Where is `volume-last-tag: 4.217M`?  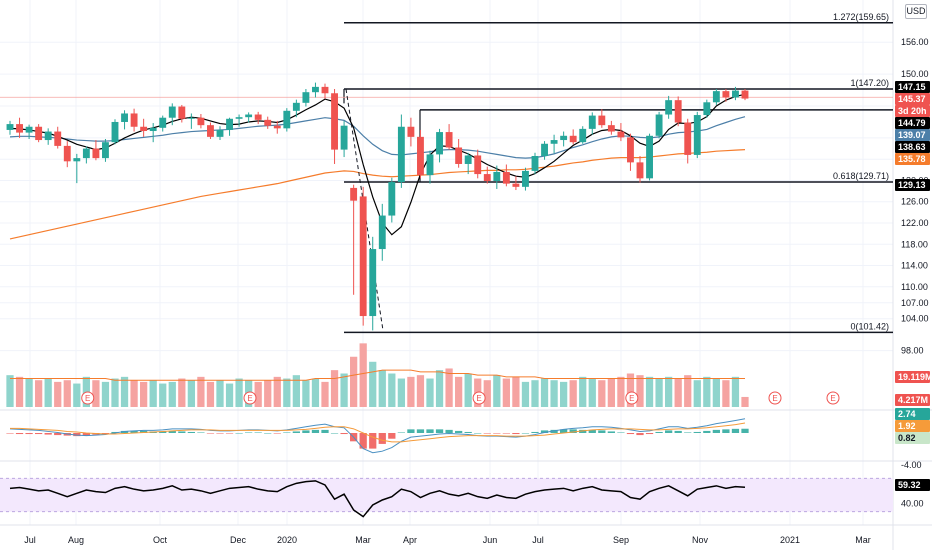
volume-last-tag: 4.217M is located at coordinates (912, 400).